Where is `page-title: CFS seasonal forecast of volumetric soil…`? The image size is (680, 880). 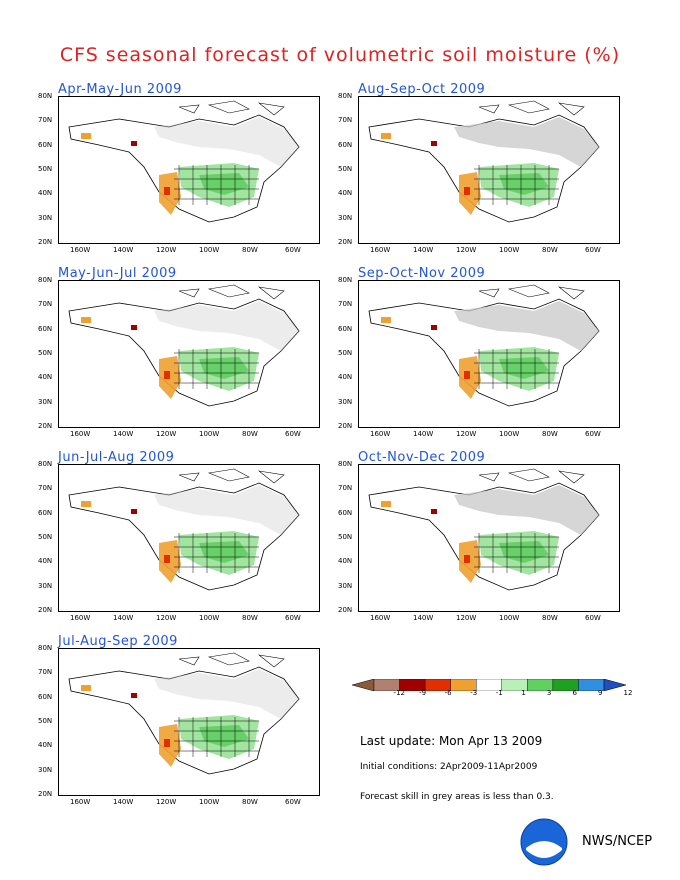
page-title: CFS seasonal forecast of volumetric soil… is located at coordinates (340, 55).